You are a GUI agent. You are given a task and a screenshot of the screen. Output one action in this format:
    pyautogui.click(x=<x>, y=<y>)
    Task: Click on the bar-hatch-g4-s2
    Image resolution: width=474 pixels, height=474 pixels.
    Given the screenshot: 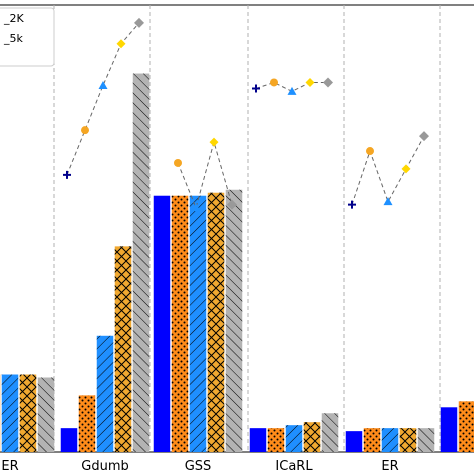 What is the action you would take?
    pyautogui.click(x=390, y=440)
    